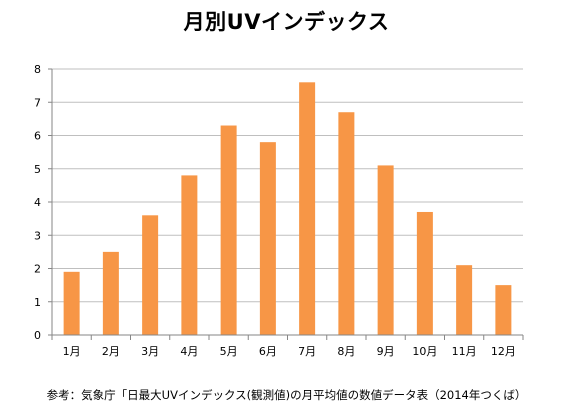 This screenshot has width=573, height=418. What do you see at coordinates (37, 302) in the screenshot?
I see `y-tick-label: 1` at bounding box center [37, 302].